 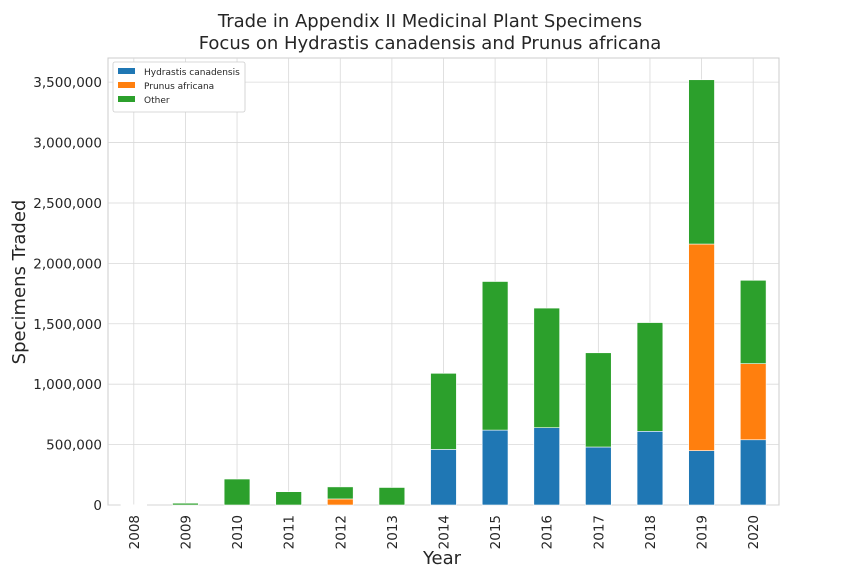 What do you see at coordinates (703, 532) in the screenshot?
I see `x-tick-label: 2019` at bounding box center [703, 532].